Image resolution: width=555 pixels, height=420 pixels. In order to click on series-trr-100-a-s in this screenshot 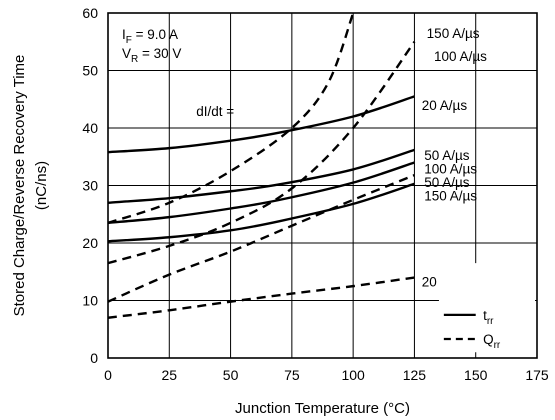, I will do `click(261, 193)`.